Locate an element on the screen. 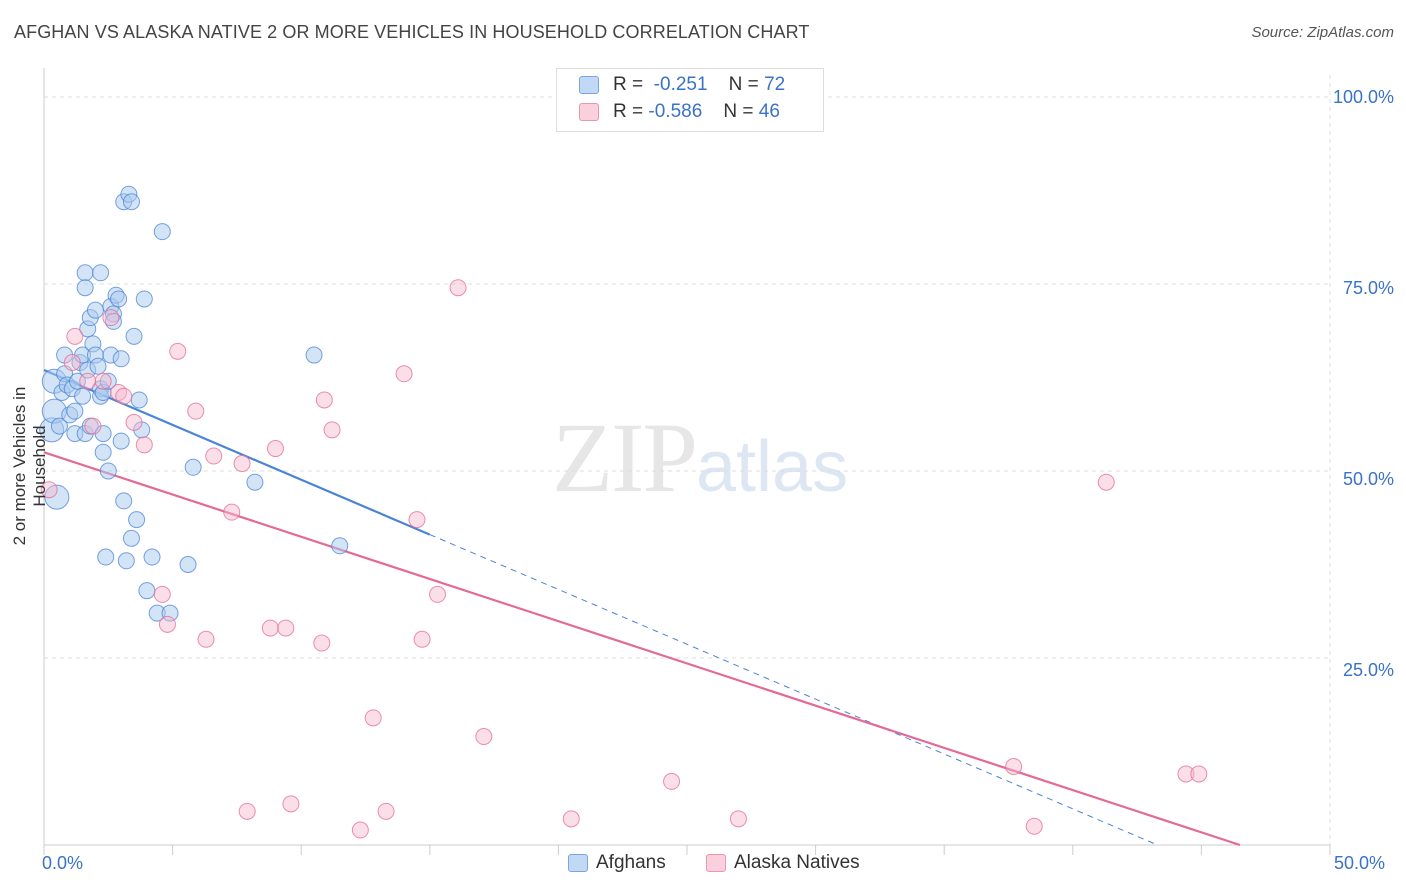  legend-row-afghans: R = -0.251 N = 72 is located at coordinates (682, 87).